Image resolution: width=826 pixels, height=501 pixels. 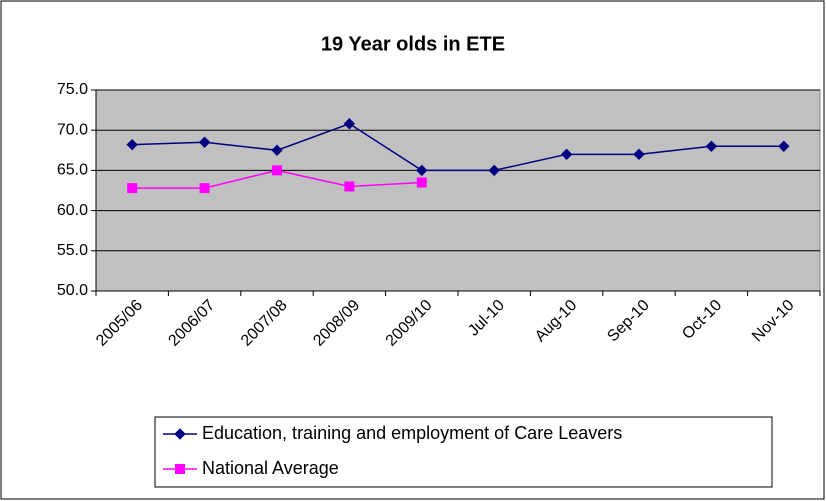 I want to click on chart-title: 19 Year olds in ETE, so click(x=413, y=44).